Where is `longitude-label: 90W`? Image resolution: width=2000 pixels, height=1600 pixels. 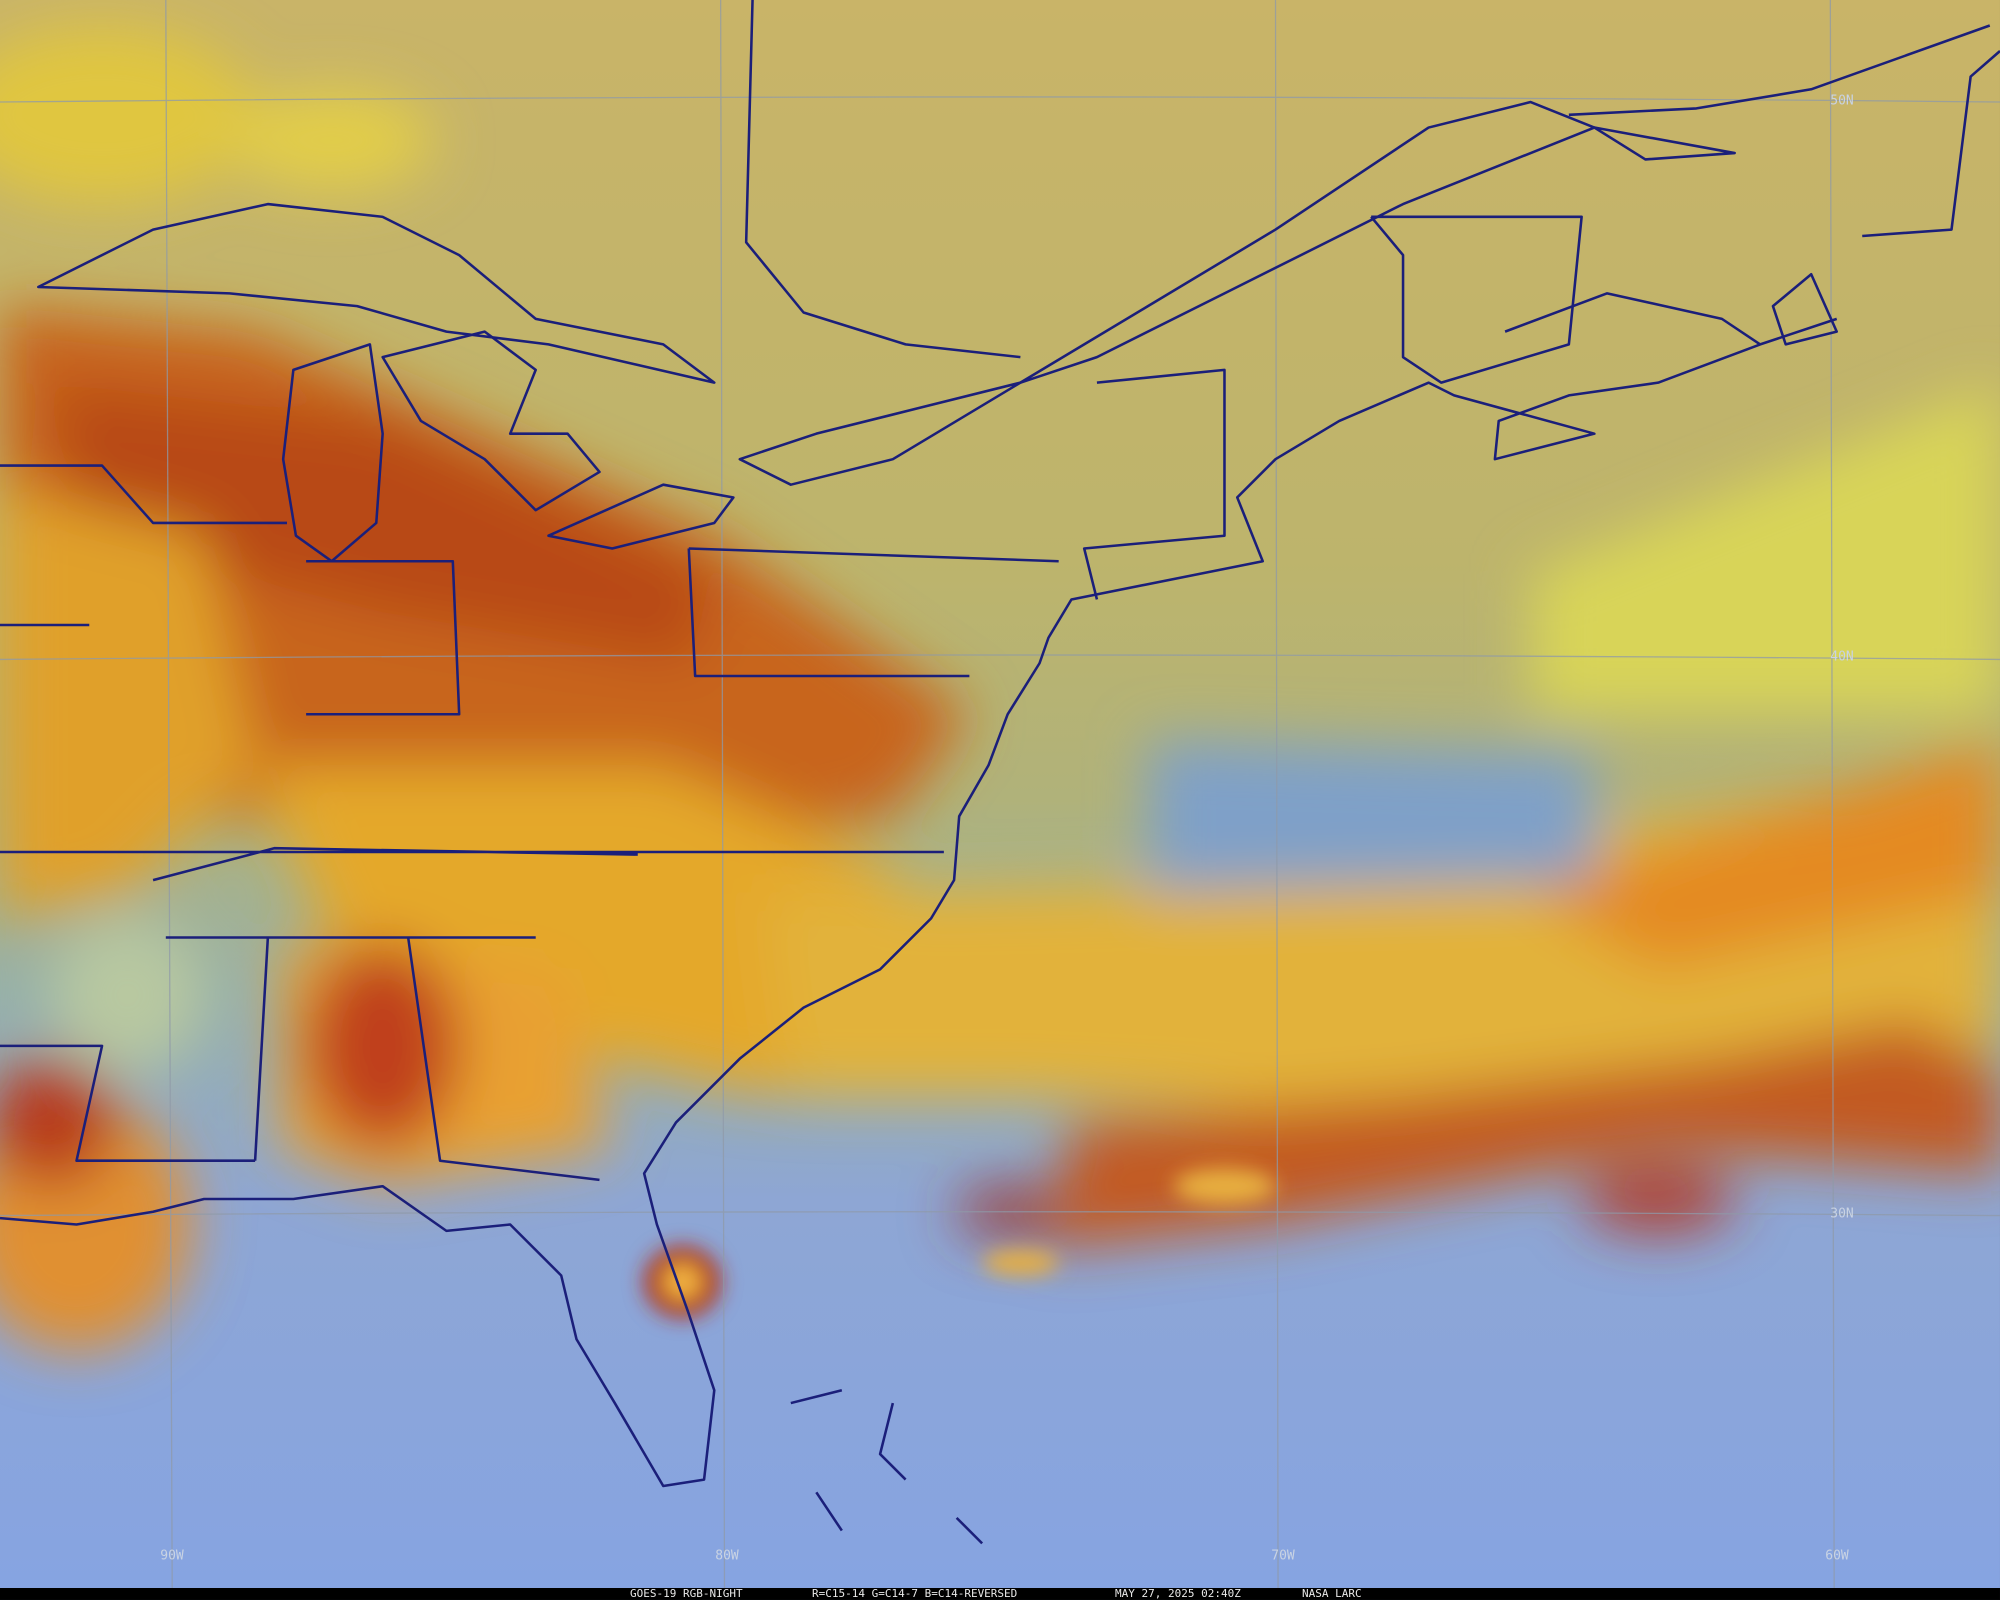 longitude-label: 90W is located at coordinates (172, 1556).